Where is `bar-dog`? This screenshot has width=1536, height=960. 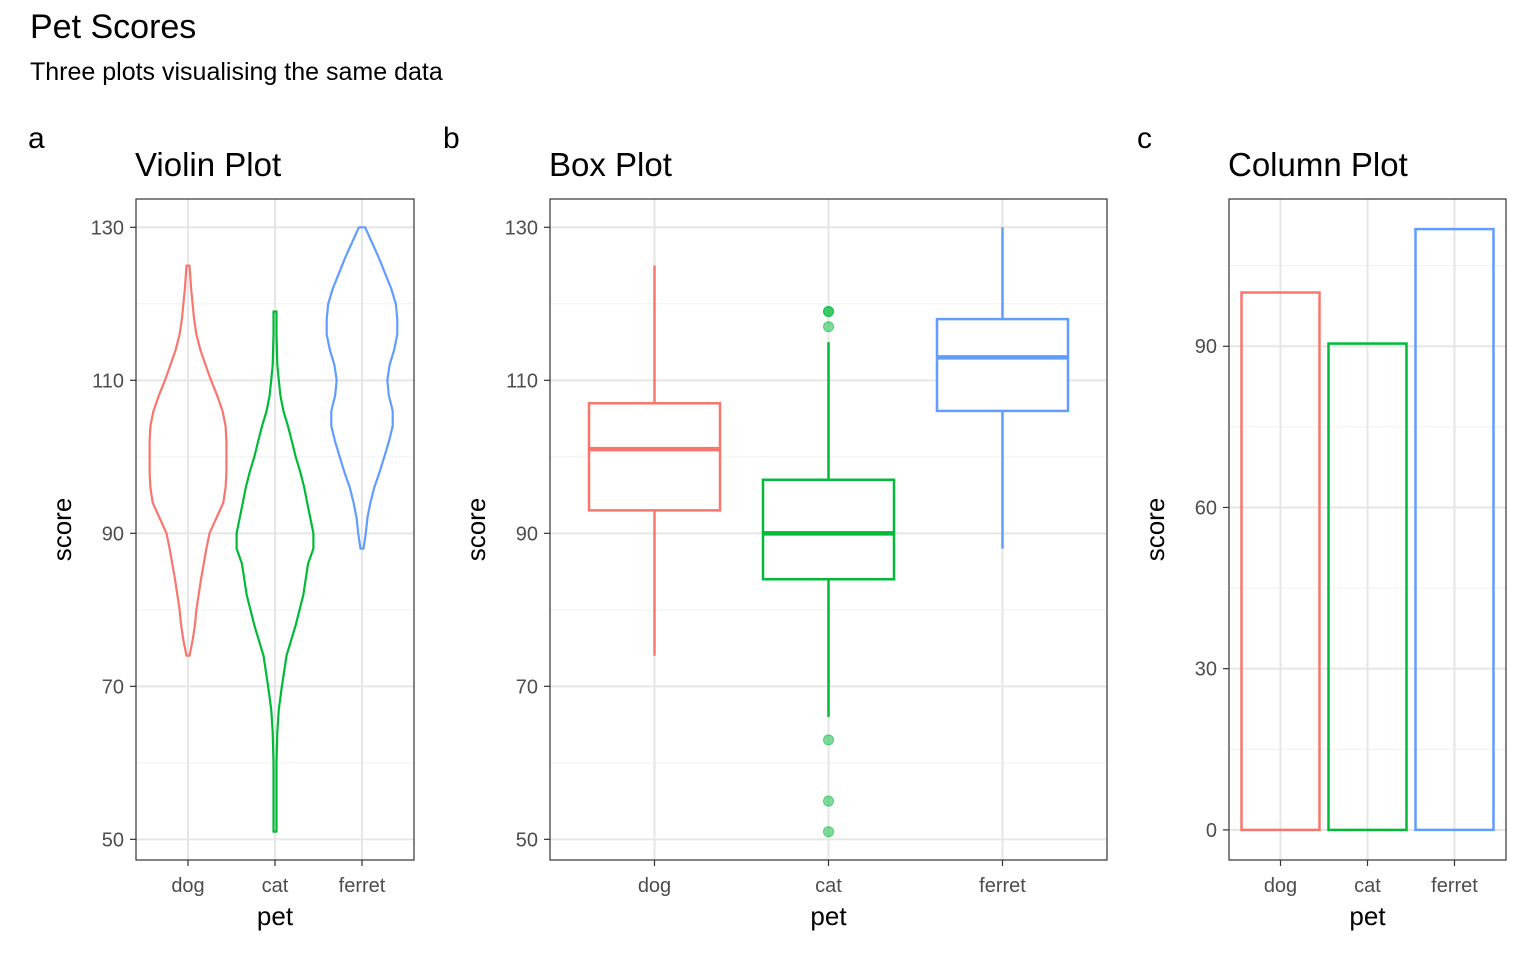
bar-dog is located at coordinates (1280, 561).